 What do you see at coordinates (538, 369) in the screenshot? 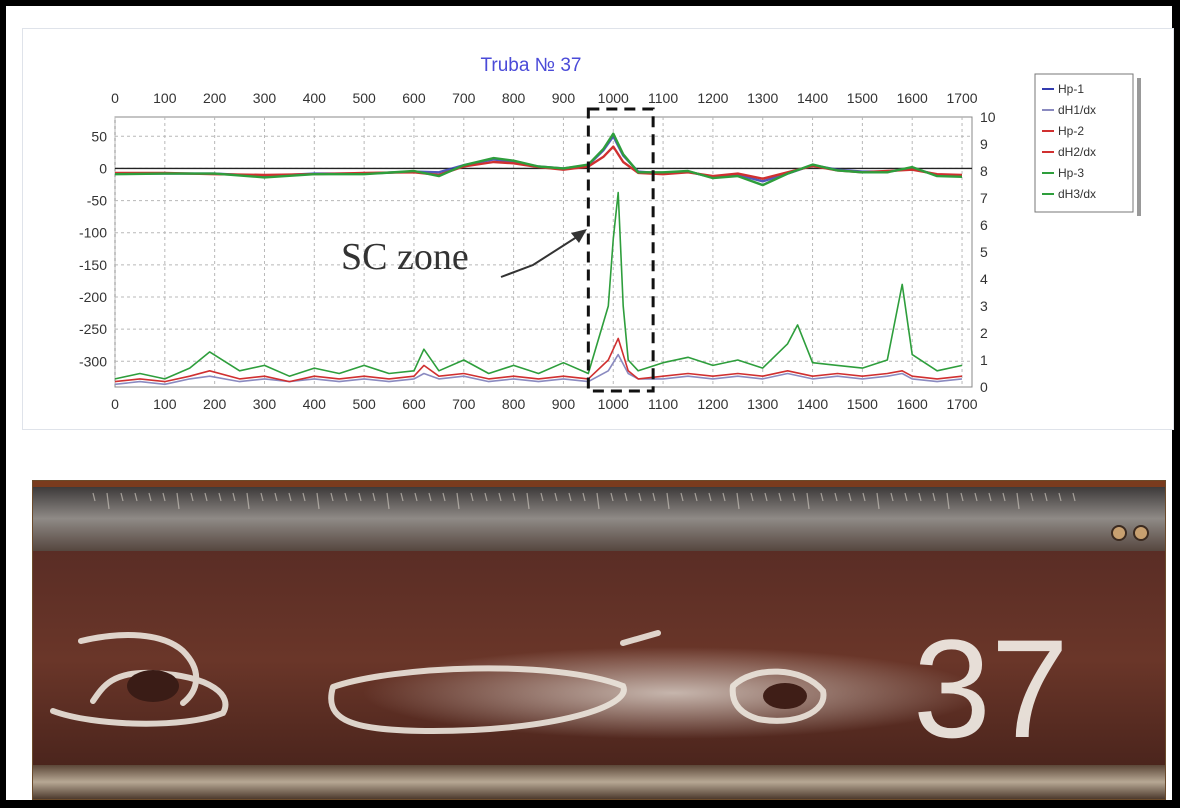
I see `series-line-dh1-dx` at bounding box center [538, 369].